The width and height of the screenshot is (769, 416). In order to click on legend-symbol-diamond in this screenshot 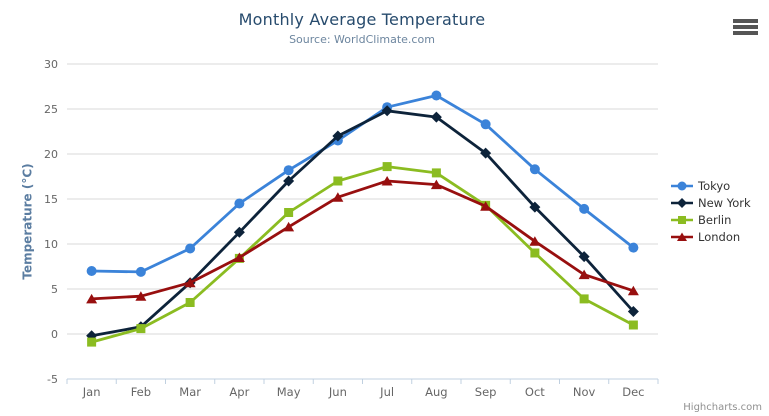, I will do `click(682, 202)`.